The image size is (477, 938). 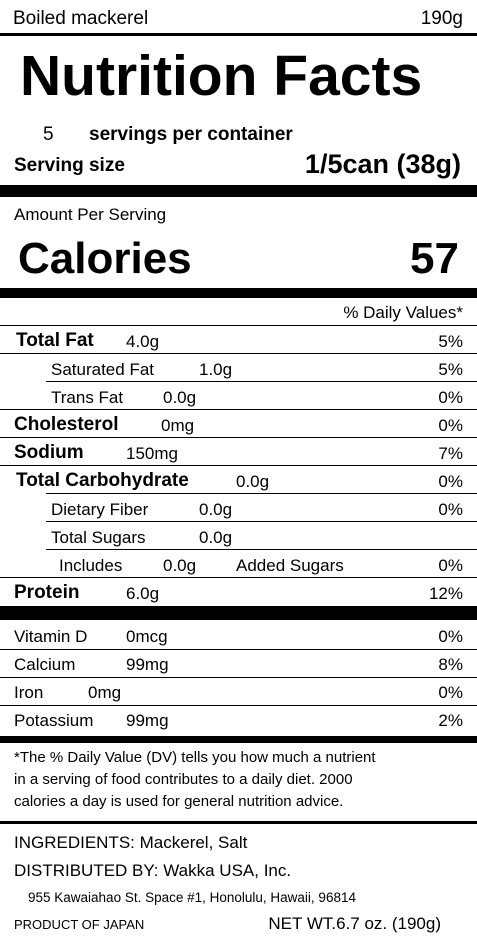 What do you see at coordinates (81, 18) in the screenshot?
I see `product-name: Boiled mackerel` at bounding box center [81, 18].